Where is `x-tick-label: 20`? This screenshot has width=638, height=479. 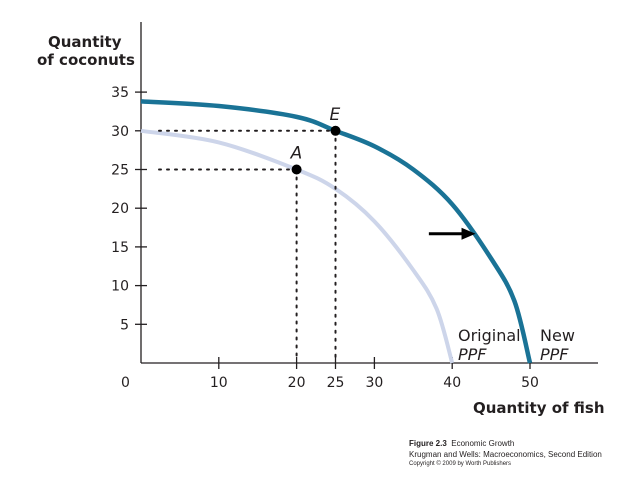 x-tick-label: 20 is located at coordinates (297, 383).